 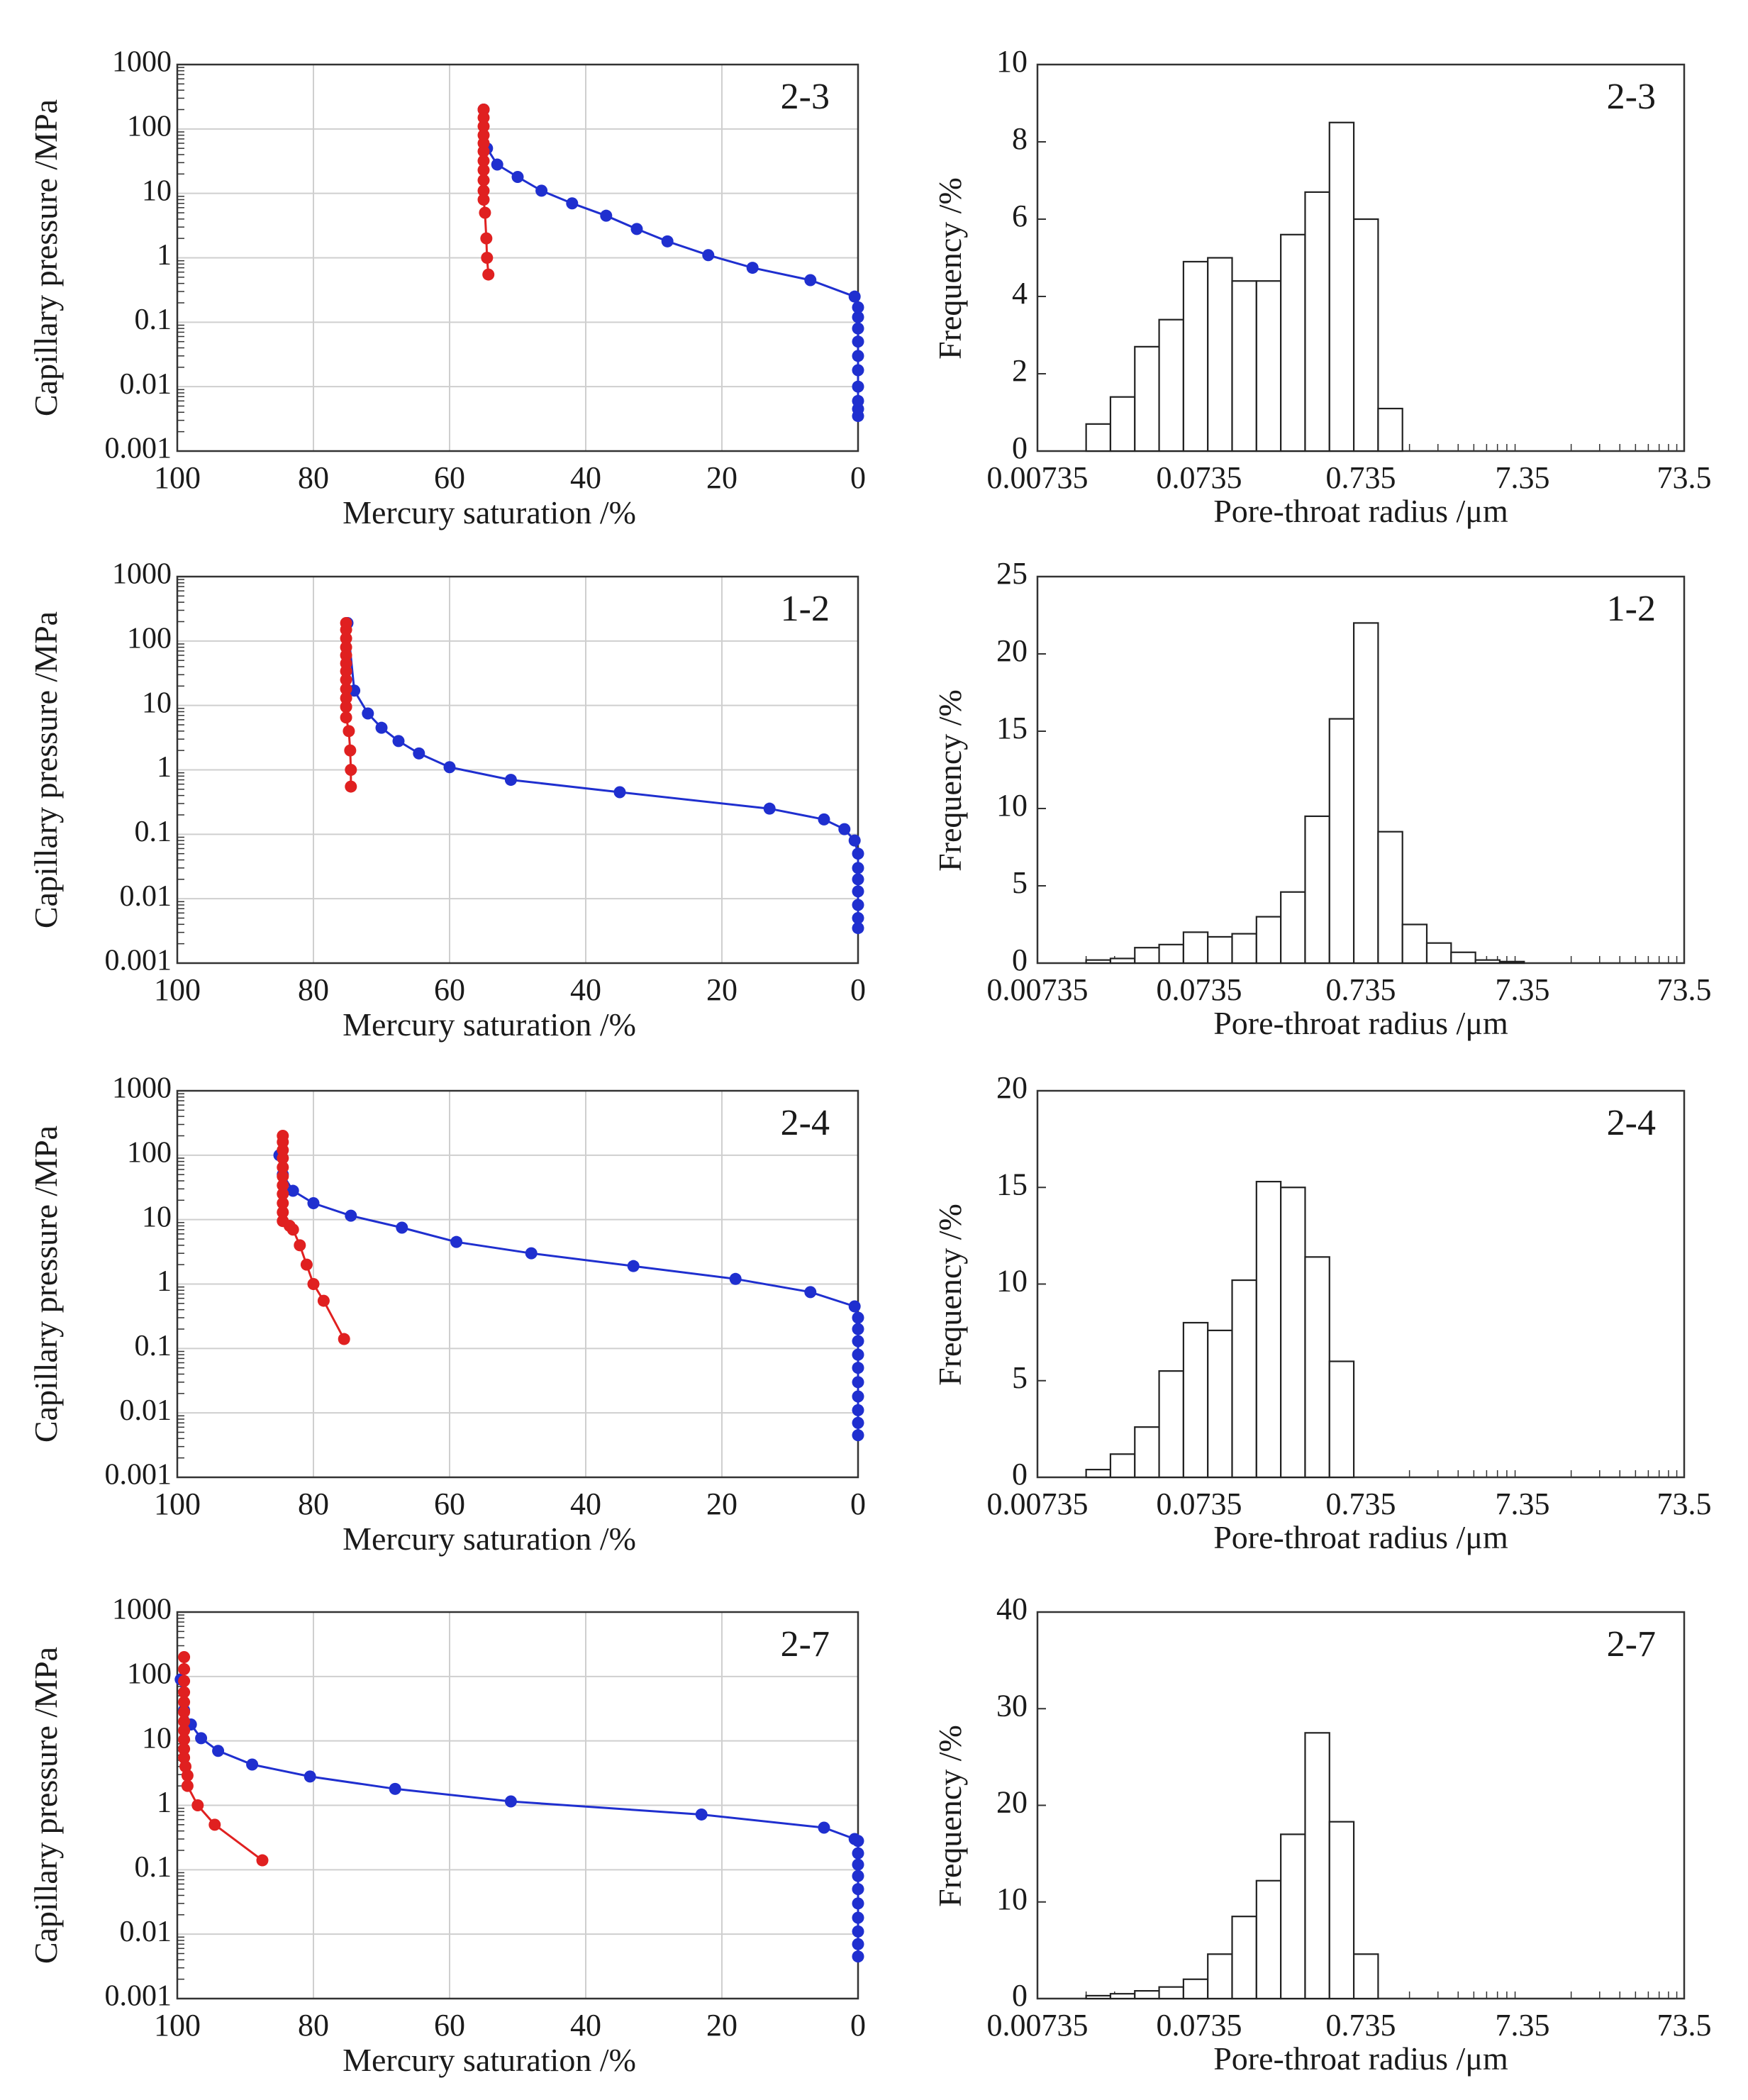 What do you see at coordinates (1020, 216) in the screenshot?
I see `y-tick-label: 6` at bounding box center [1020, 216].